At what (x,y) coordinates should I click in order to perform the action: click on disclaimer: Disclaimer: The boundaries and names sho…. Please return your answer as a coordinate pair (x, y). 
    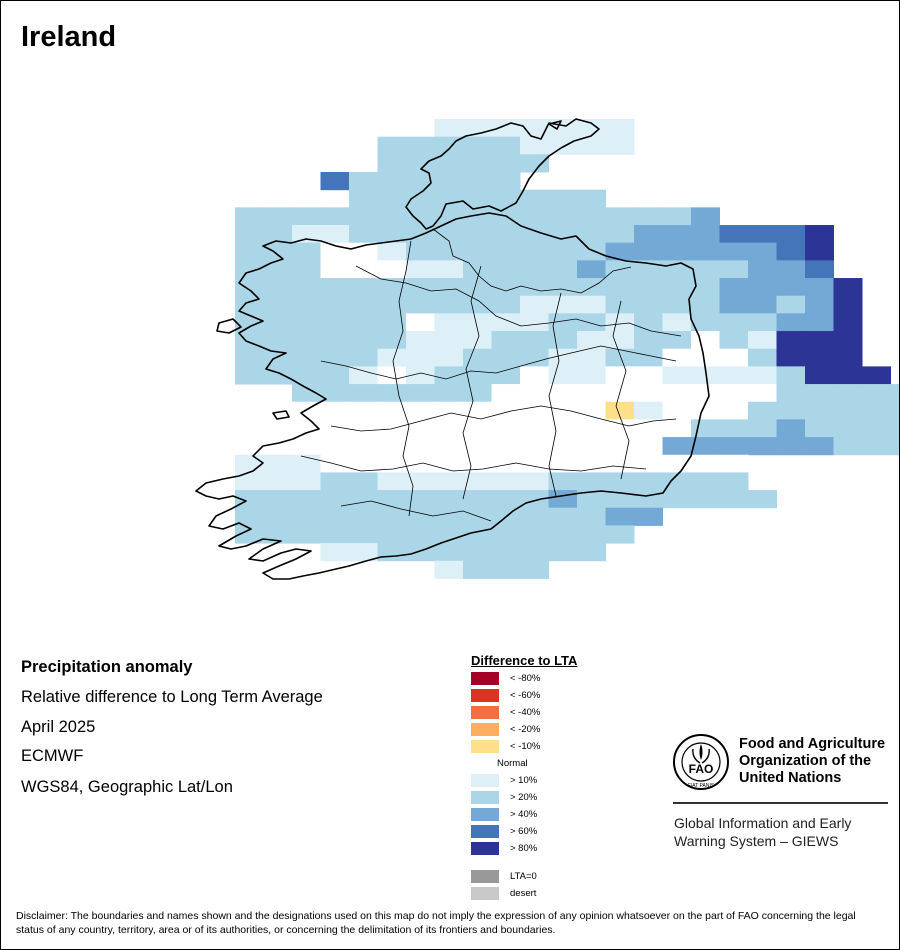
    Looking at the image, I should click on (436, 923).